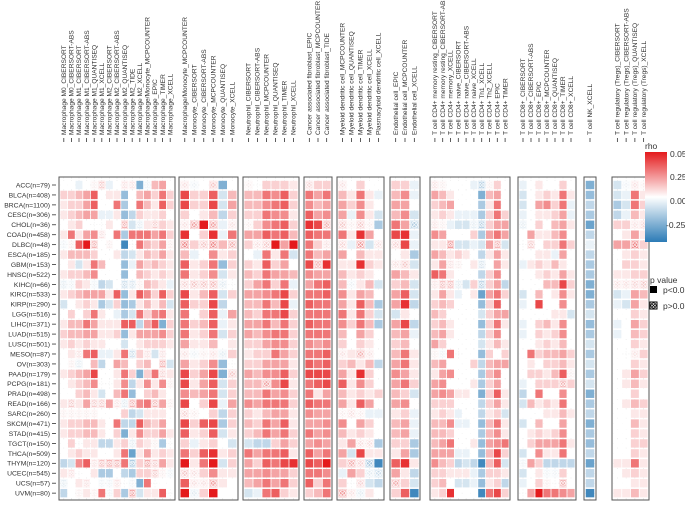 The image size is (685, 517). Describe the element at coordinates (466, 80) in the screenshot. I see `column-label: T cell CD4+ naive_CIBERSORT-ABS` at that location.